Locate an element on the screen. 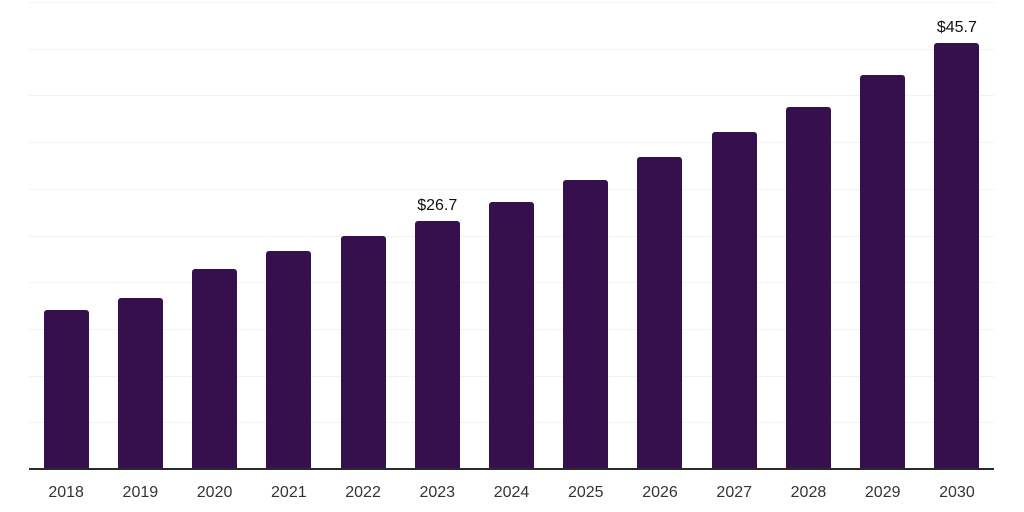 This screenshot has height=512, width=1024. bar-2025 is located at coordinates (586, 325).